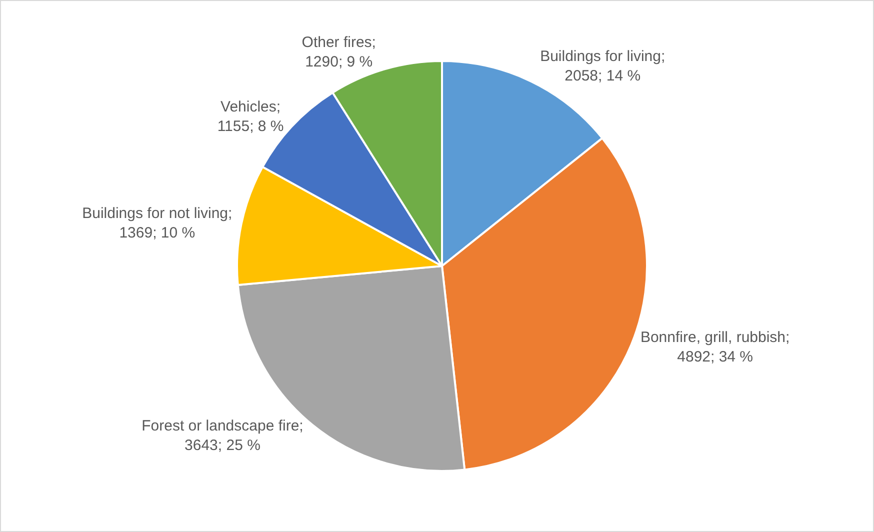 The height and width of the screenshot is (532, 874). What do you see at coordinates (223, 436) in the screenshot?
I see `slice-label: Forest or landscape fire; 3643; 25 %` at bounding box center [223, 436].